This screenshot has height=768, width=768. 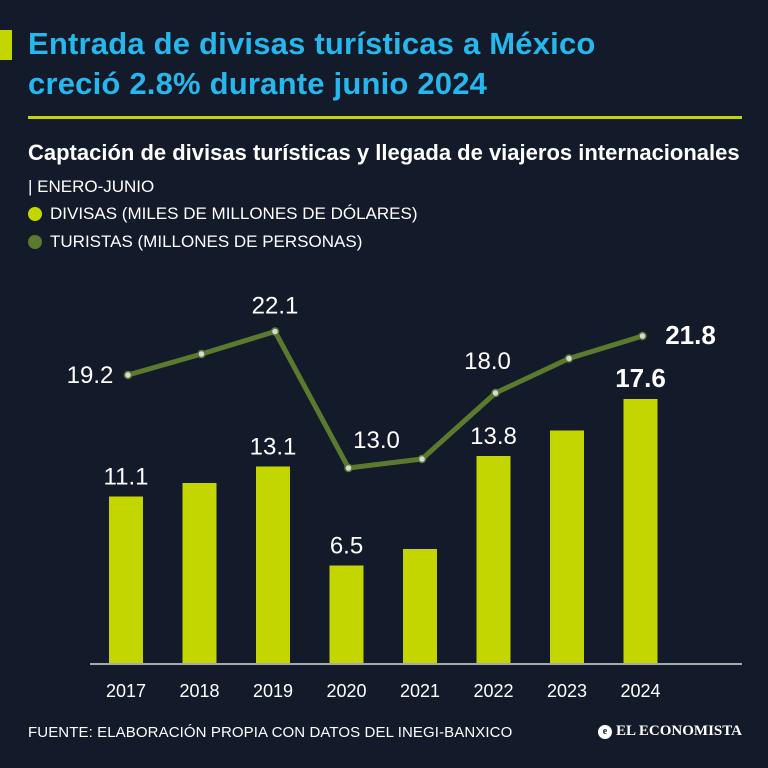 What do you see at coordinates (348, 468) in the screenshot?
I see `point-turistas-2020` at bounding box center [348, 468].